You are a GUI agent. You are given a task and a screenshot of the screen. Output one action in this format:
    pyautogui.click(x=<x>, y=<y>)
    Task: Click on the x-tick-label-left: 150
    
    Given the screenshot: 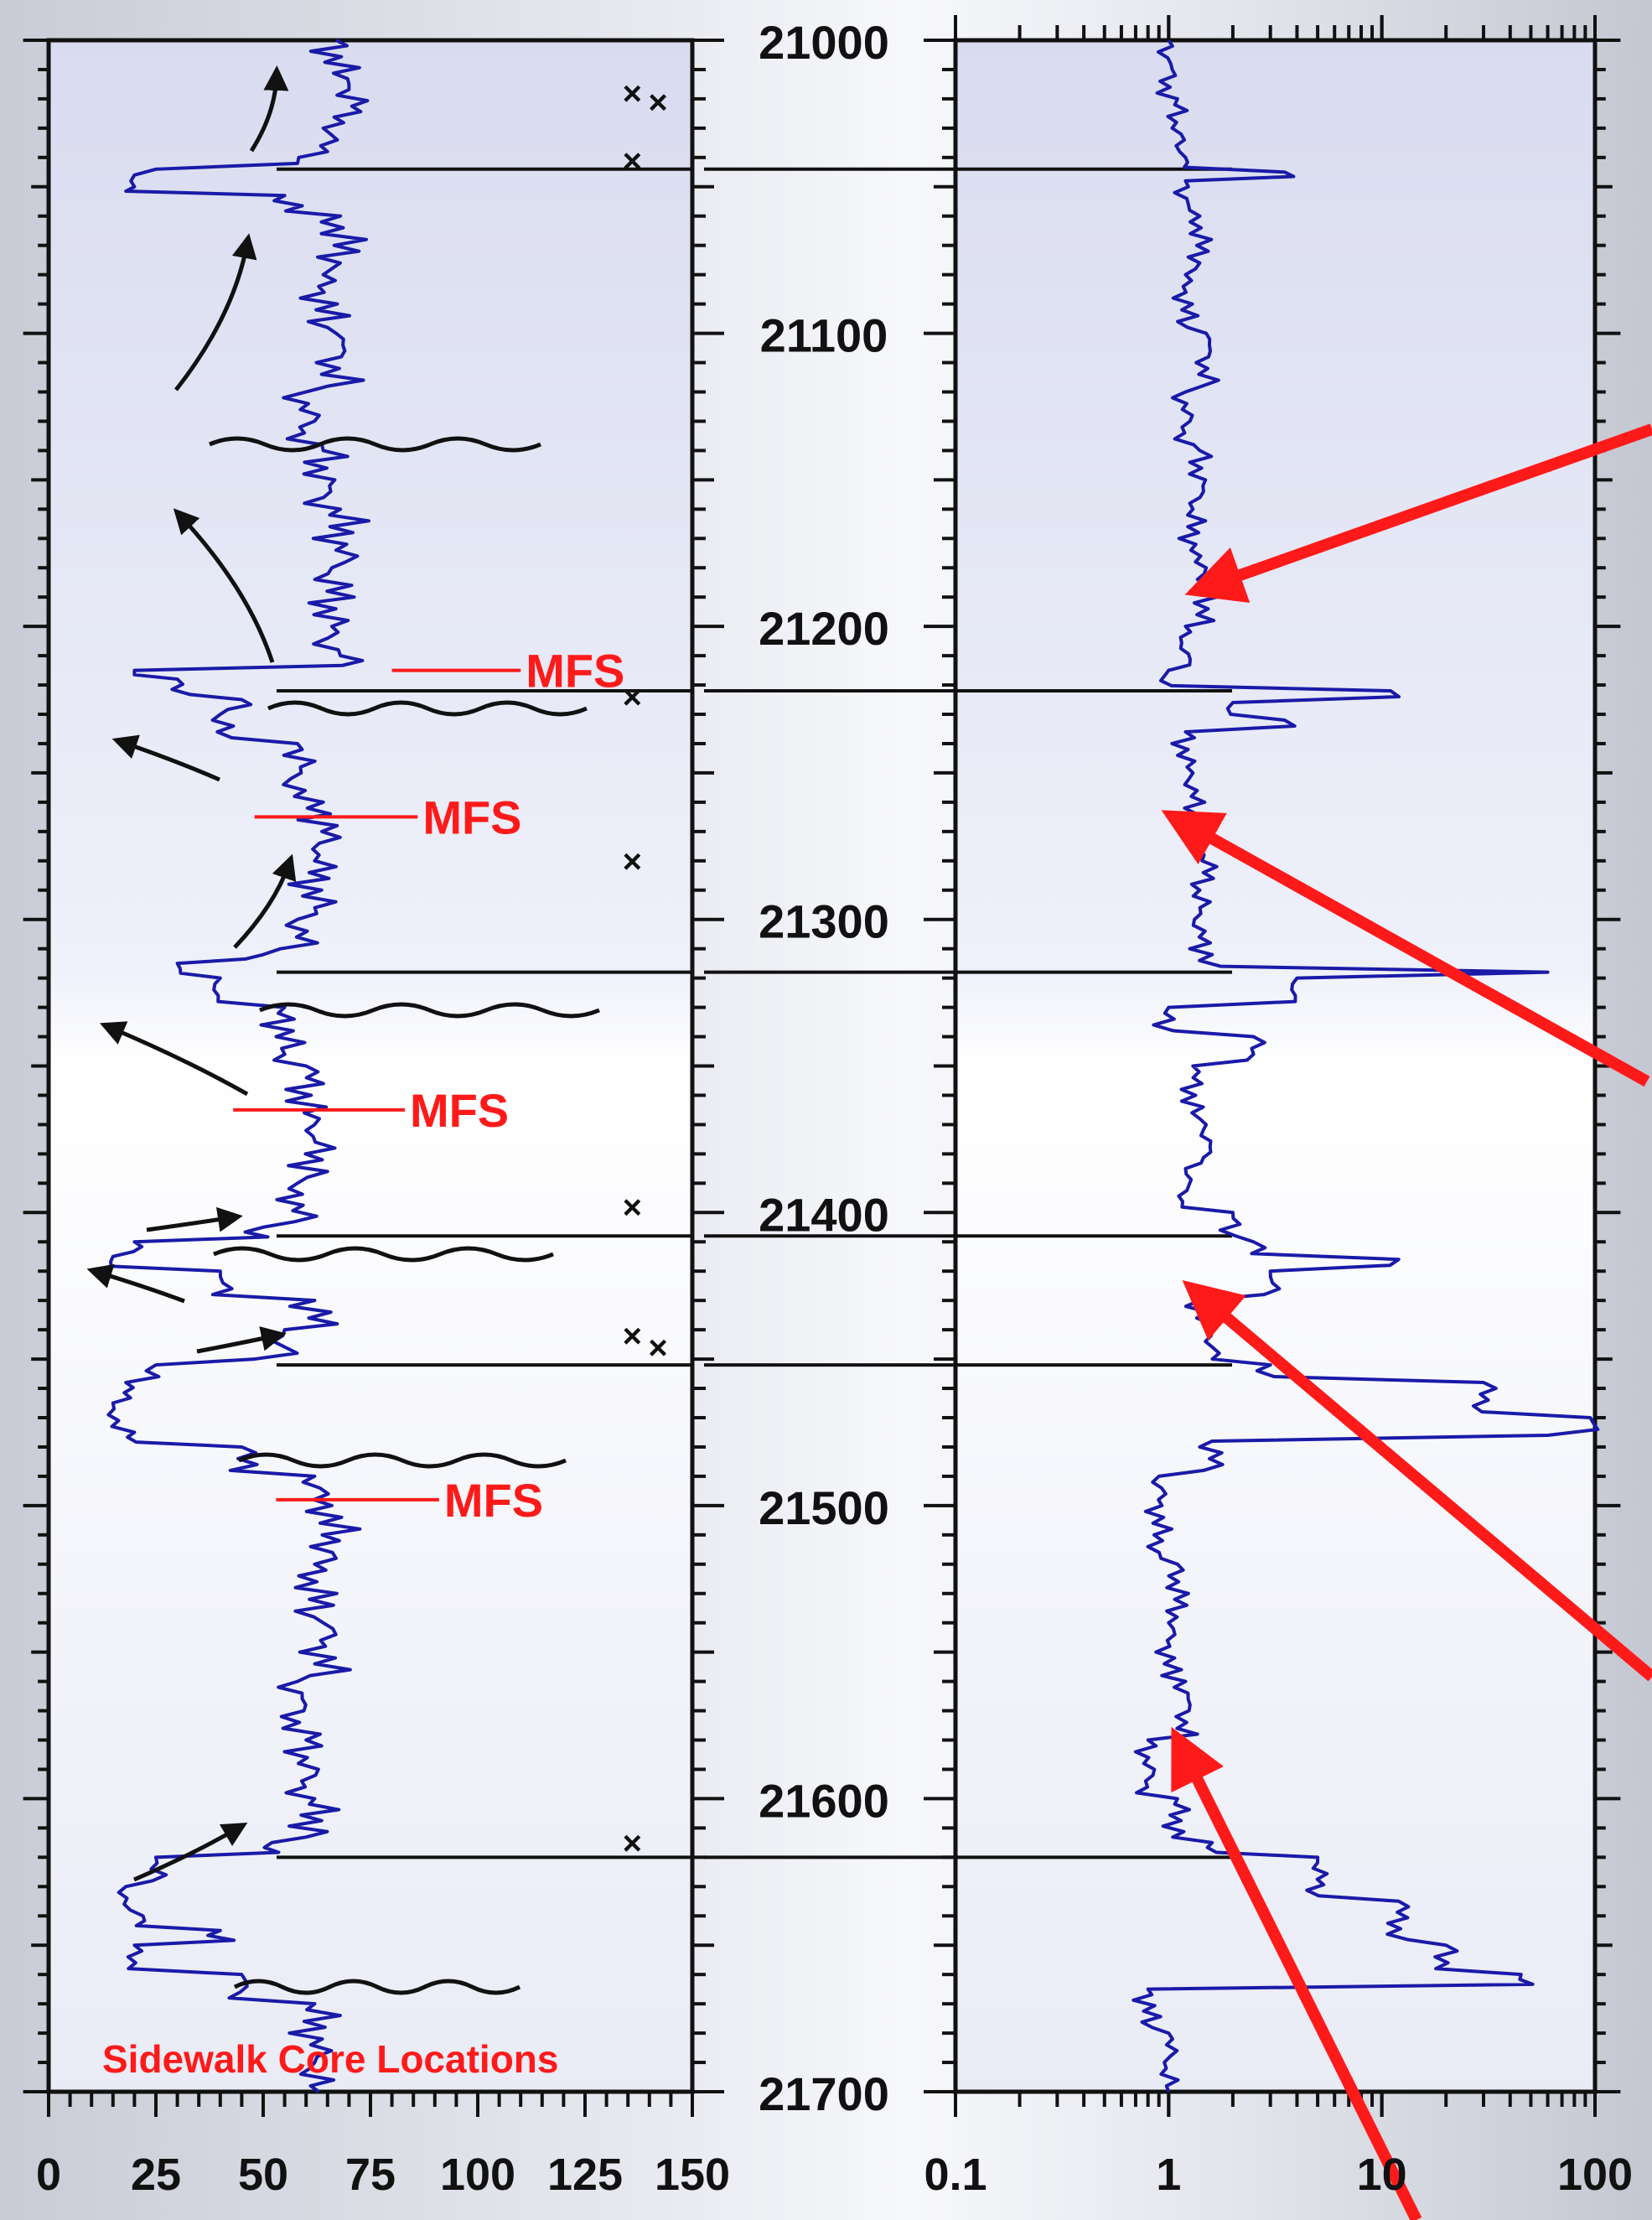 What is the action you would take?
    pyautogui.click(x=692, y=2175)
    